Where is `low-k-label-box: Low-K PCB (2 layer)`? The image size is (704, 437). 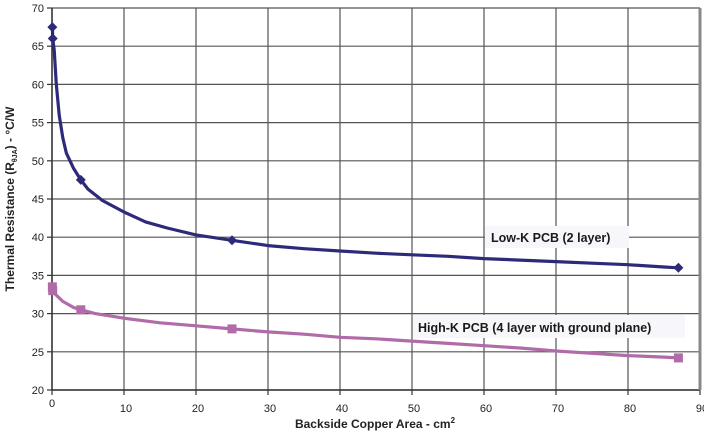 low-k-label-box: Low-K PCB (2 layer) is located at coordinates (557, 237).